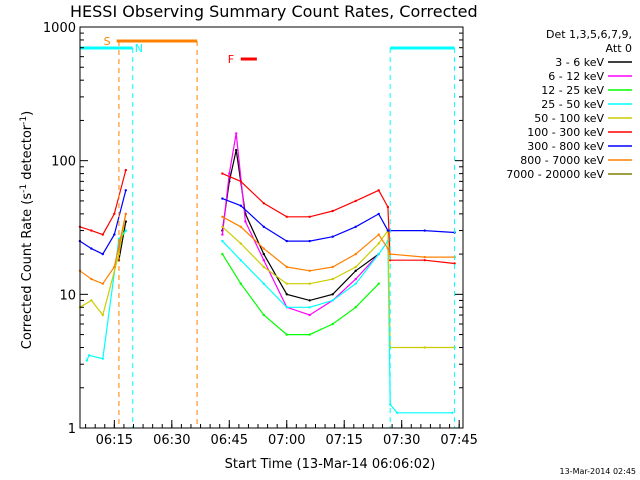  What do you see at coordinates (286, 440) in the screenshot?
I see `x-tick-label: 07:00` at bounding box center [286, 440].